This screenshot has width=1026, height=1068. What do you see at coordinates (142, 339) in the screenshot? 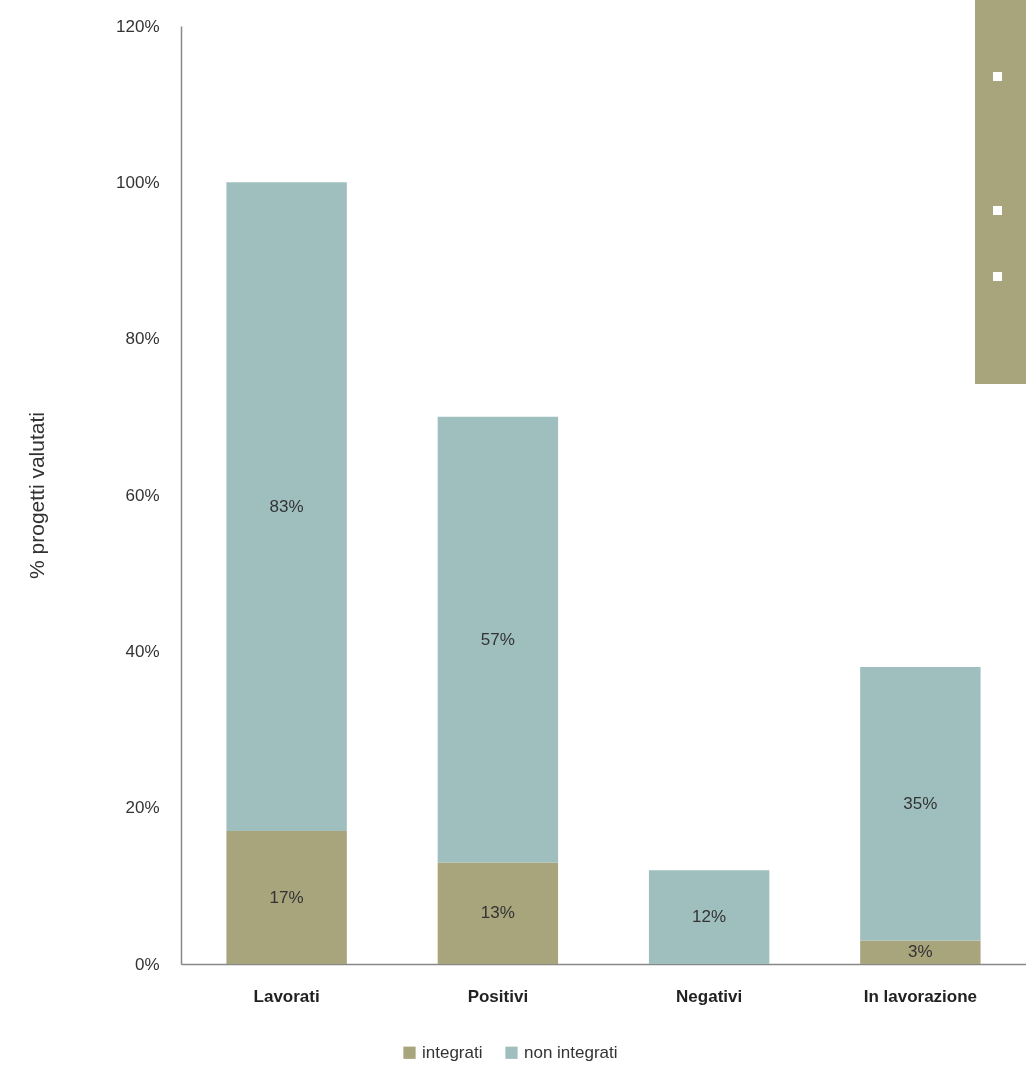
I see `y-tick-label: 80%` at bounding box center [142, 339].